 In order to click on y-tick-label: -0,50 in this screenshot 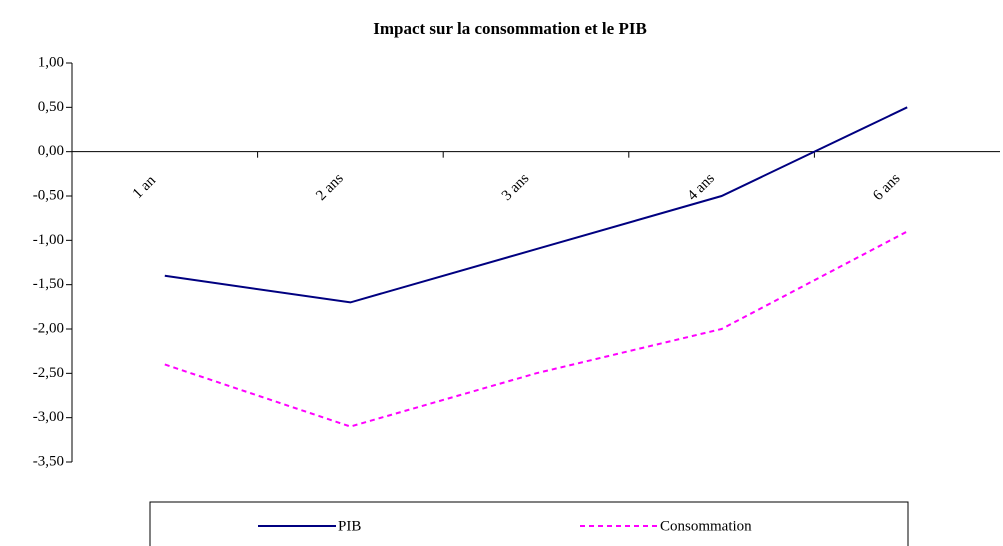, I will do `click(48, 195)`.